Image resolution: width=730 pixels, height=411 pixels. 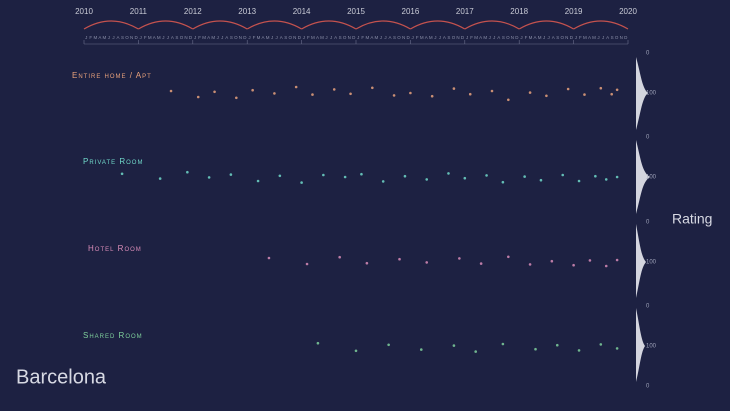 I want to click on x-tick-label: 2017, so click(x=465, y=11).